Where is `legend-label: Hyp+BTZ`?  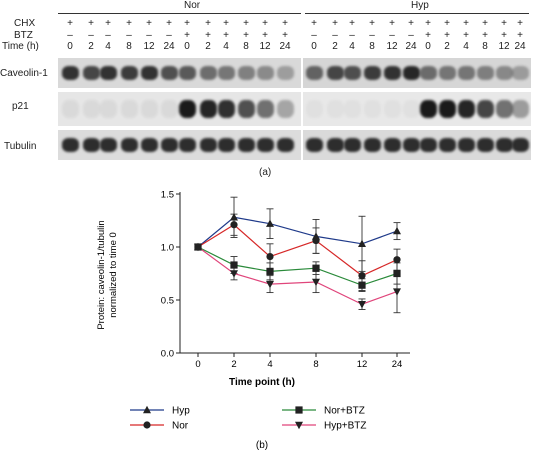
legend-label: Hyp+BTZ is located at coordinates (345, 426).